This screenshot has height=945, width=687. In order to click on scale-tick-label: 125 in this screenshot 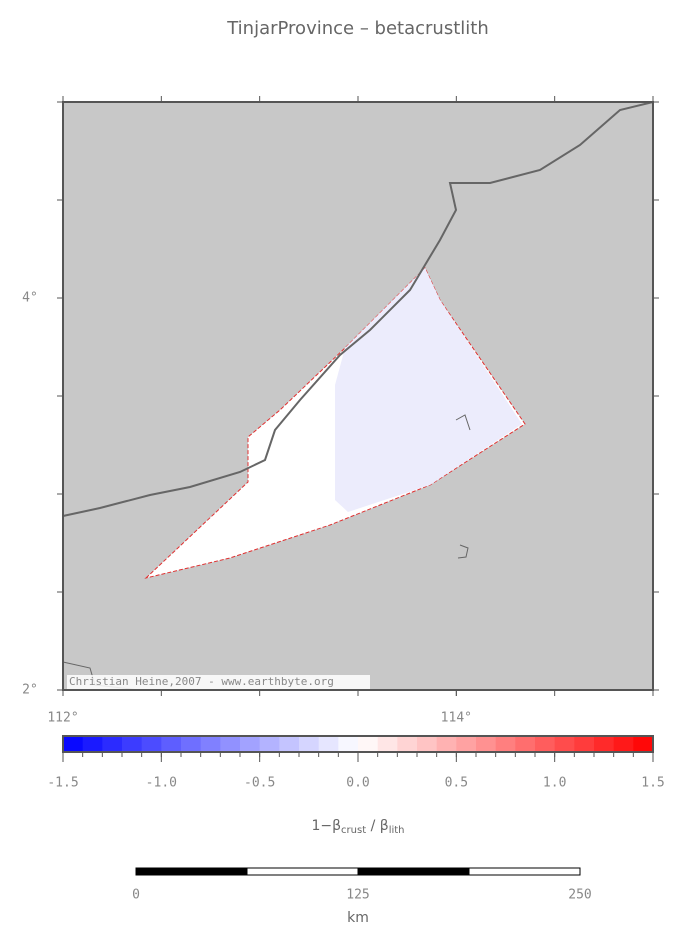, I will do `click(357, 895)`.